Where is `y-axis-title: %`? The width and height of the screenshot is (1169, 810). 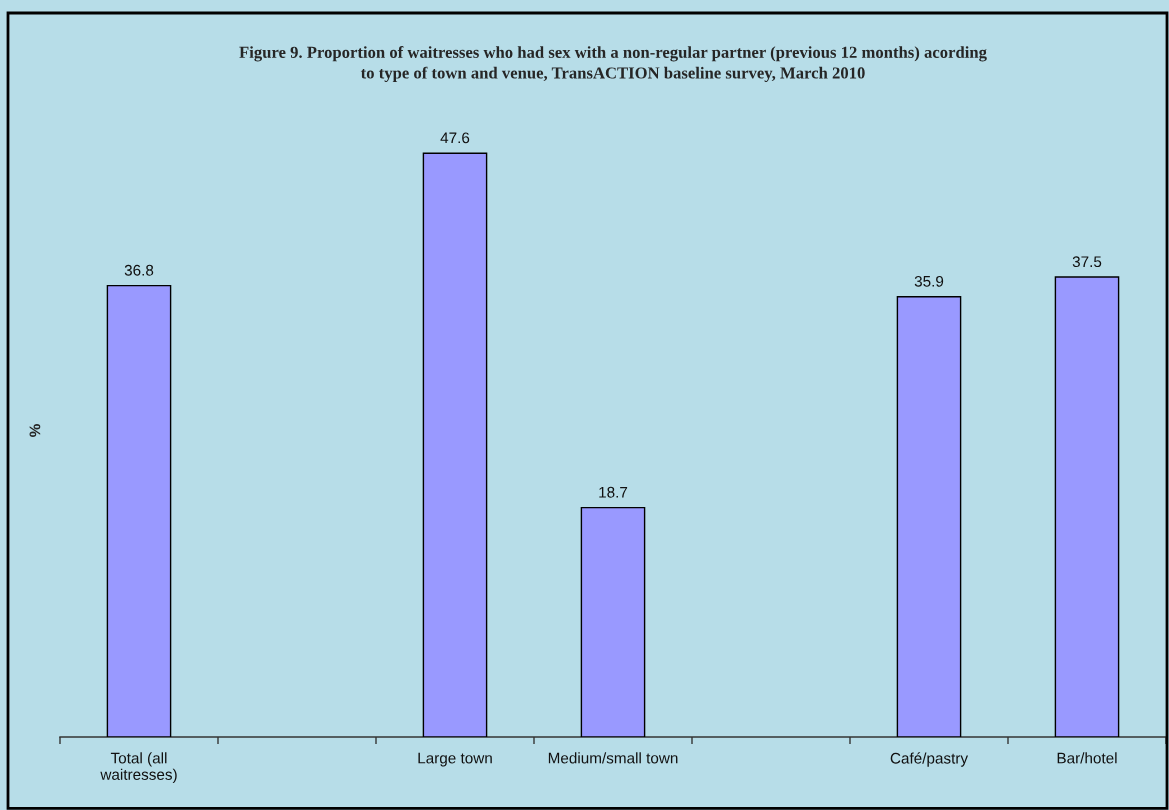
y-axis-title: % is located at coordinates (35, 430).